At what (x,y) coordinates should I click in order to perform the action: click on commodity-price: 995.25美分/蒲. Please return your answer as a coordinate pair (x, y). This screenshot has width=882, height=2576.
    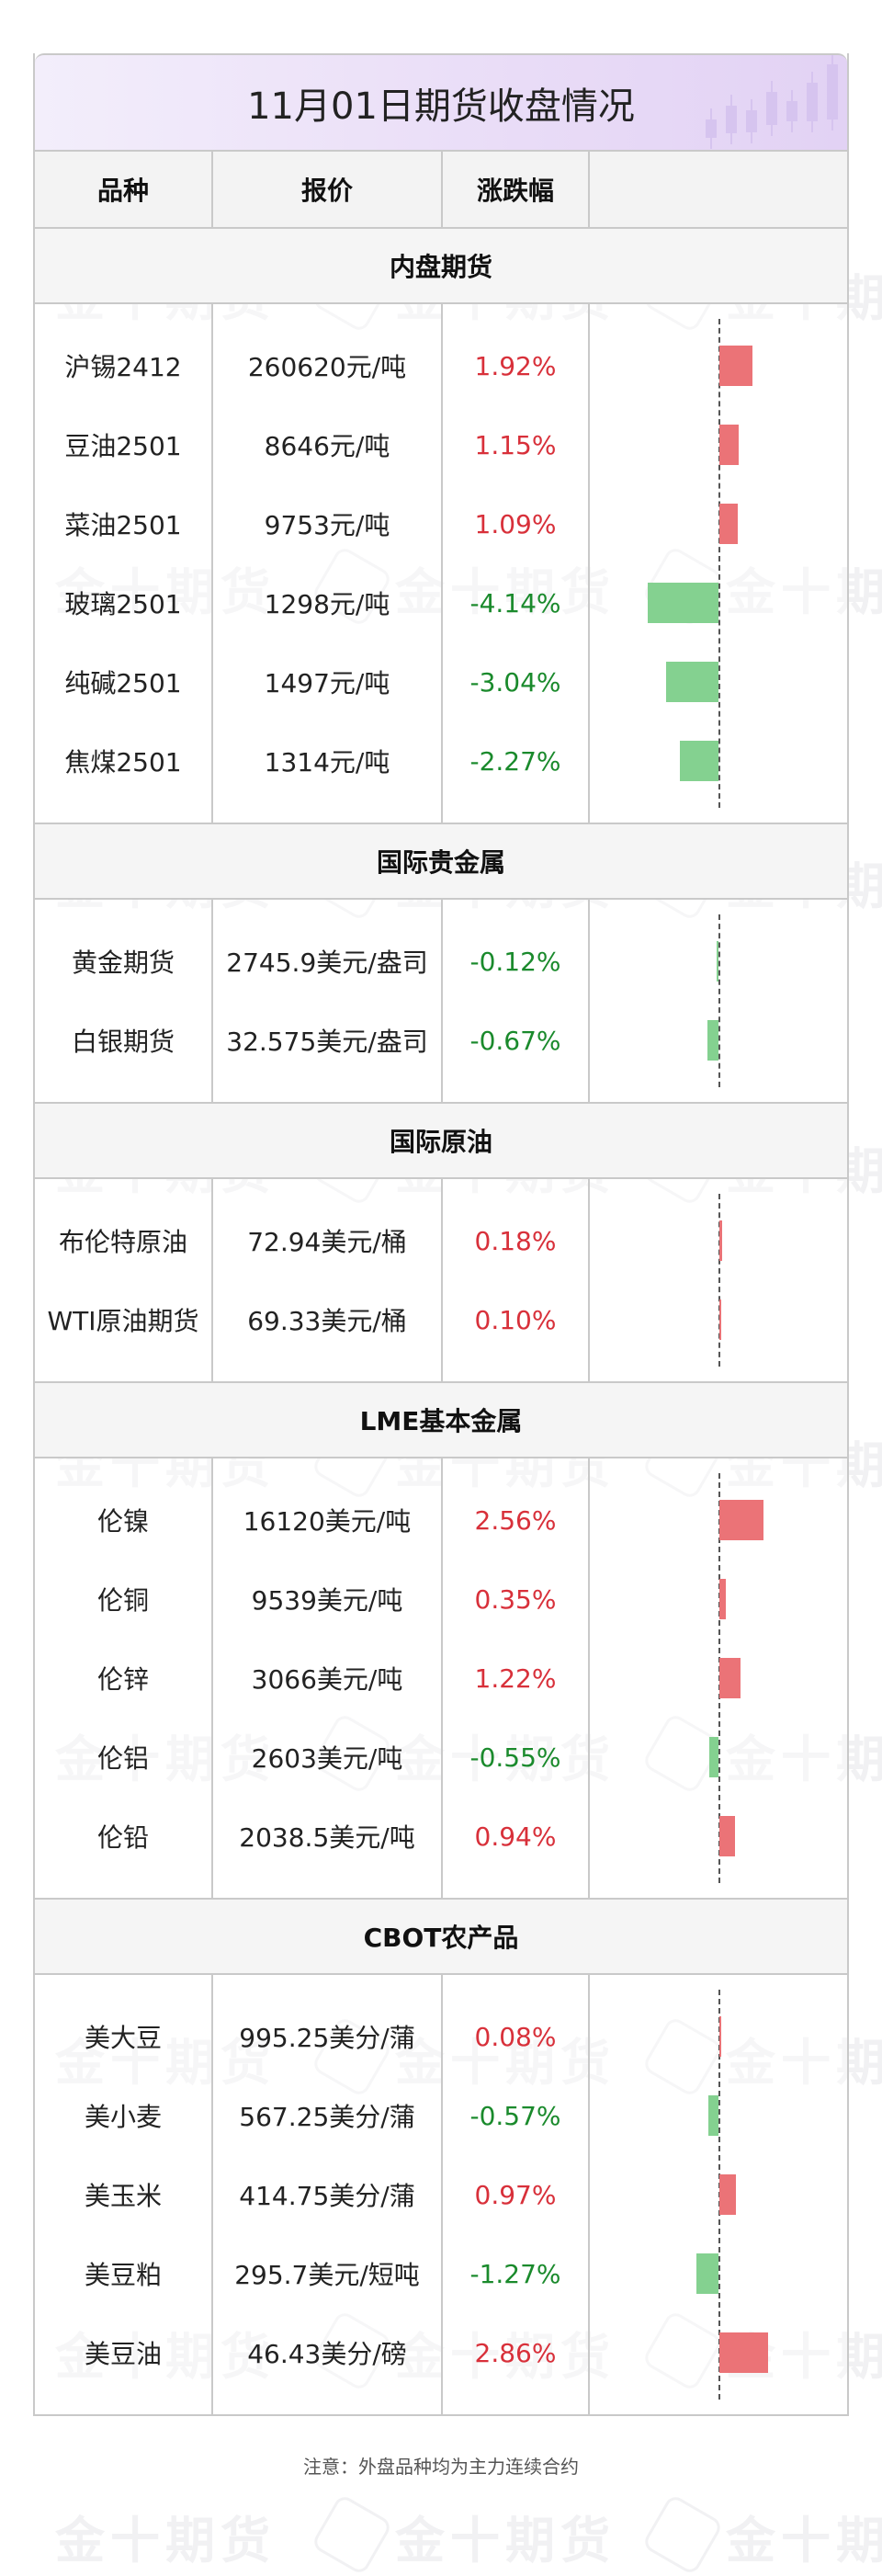
    Looking at the image, I should click on (327, 2038).